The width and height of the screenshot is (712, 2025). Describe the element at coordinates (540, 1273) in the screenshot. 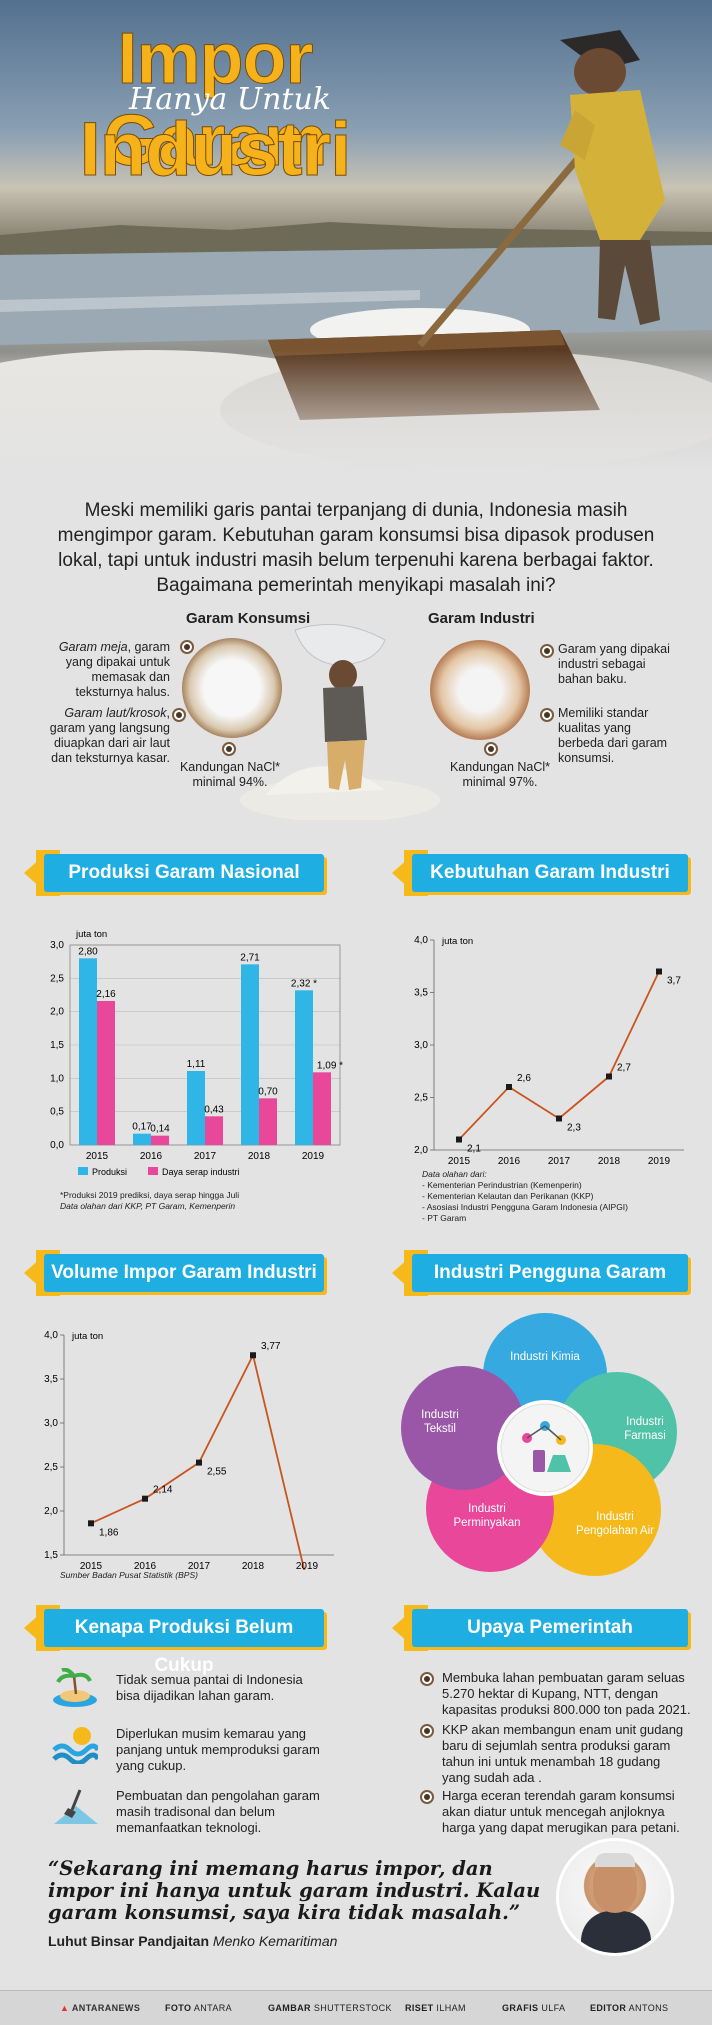

I see `section-header-pengguna: Industri Pengguna Garam` at that location.